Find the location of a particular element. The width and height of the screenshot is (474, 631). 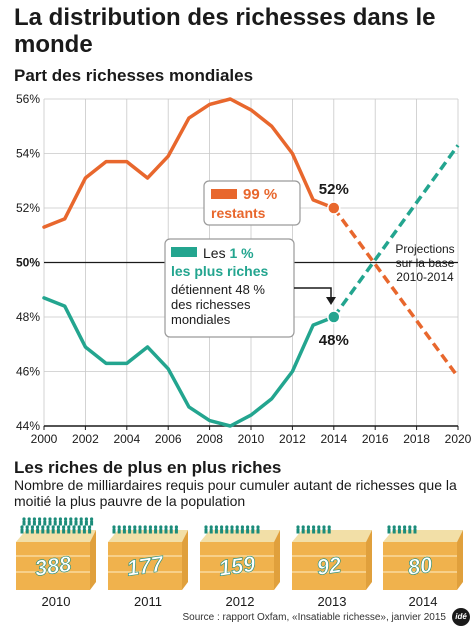

orange-annotation-label: restants is located at coordinates (238, 213).